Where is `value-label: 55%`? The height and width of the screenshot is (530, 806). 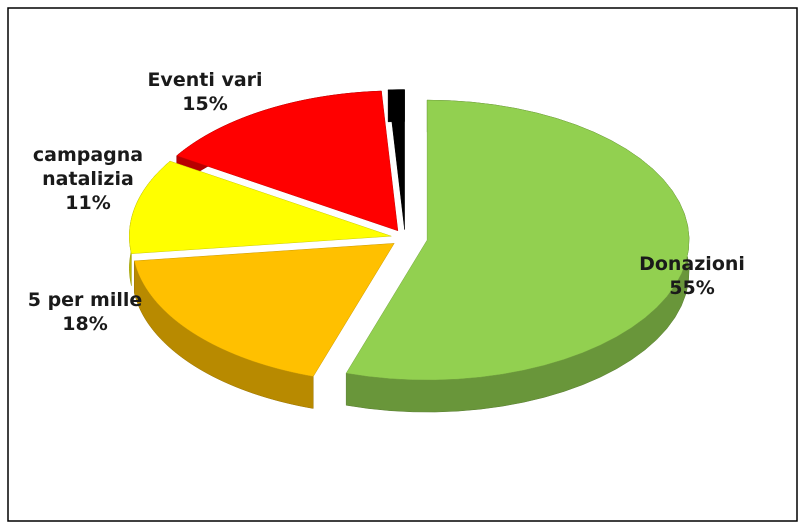
value-label: 55% is located at coordinates (691, 288).